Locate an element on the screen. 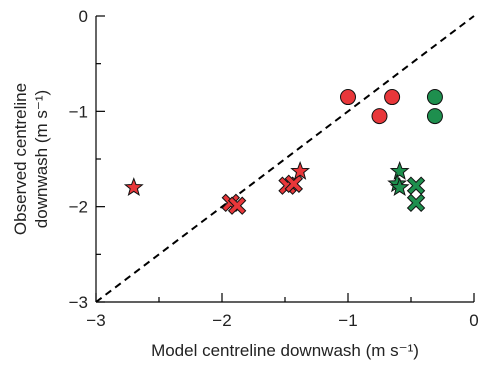 This screenshot has height=366, width=482. y-tick-label: −2 is located at coordinates (78, 207).